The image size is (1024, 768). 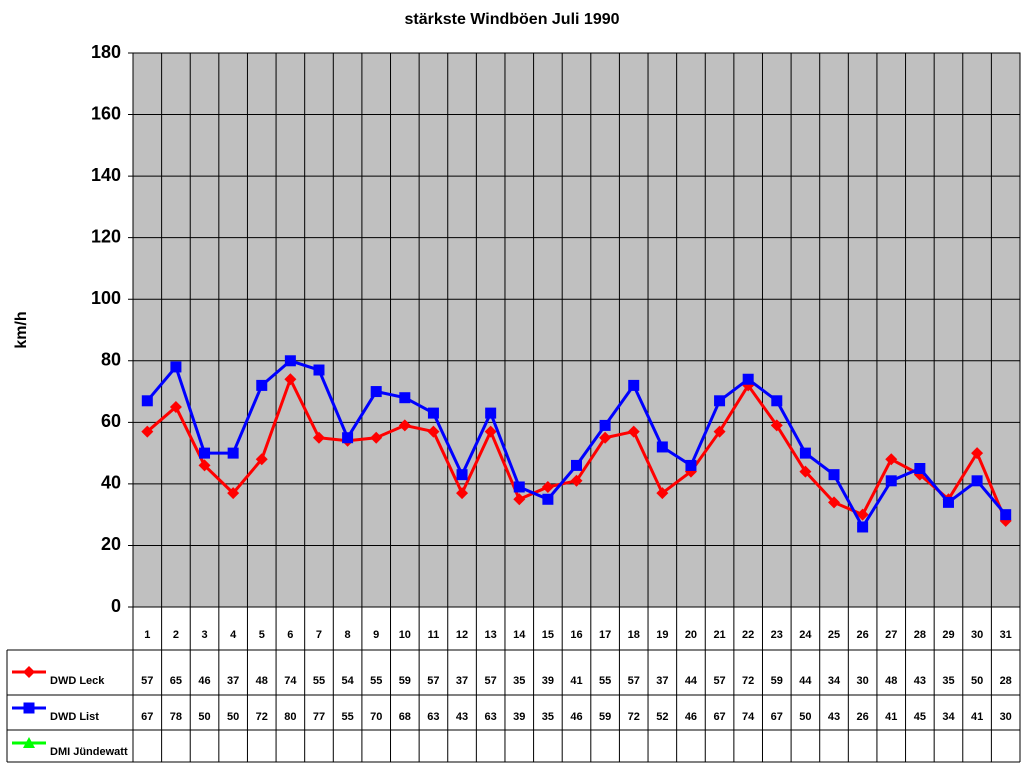 What do you see at coordinates (719, 635) in the screenshot?
I see `x-tick-label: 21` at bounding box center [719, 635].